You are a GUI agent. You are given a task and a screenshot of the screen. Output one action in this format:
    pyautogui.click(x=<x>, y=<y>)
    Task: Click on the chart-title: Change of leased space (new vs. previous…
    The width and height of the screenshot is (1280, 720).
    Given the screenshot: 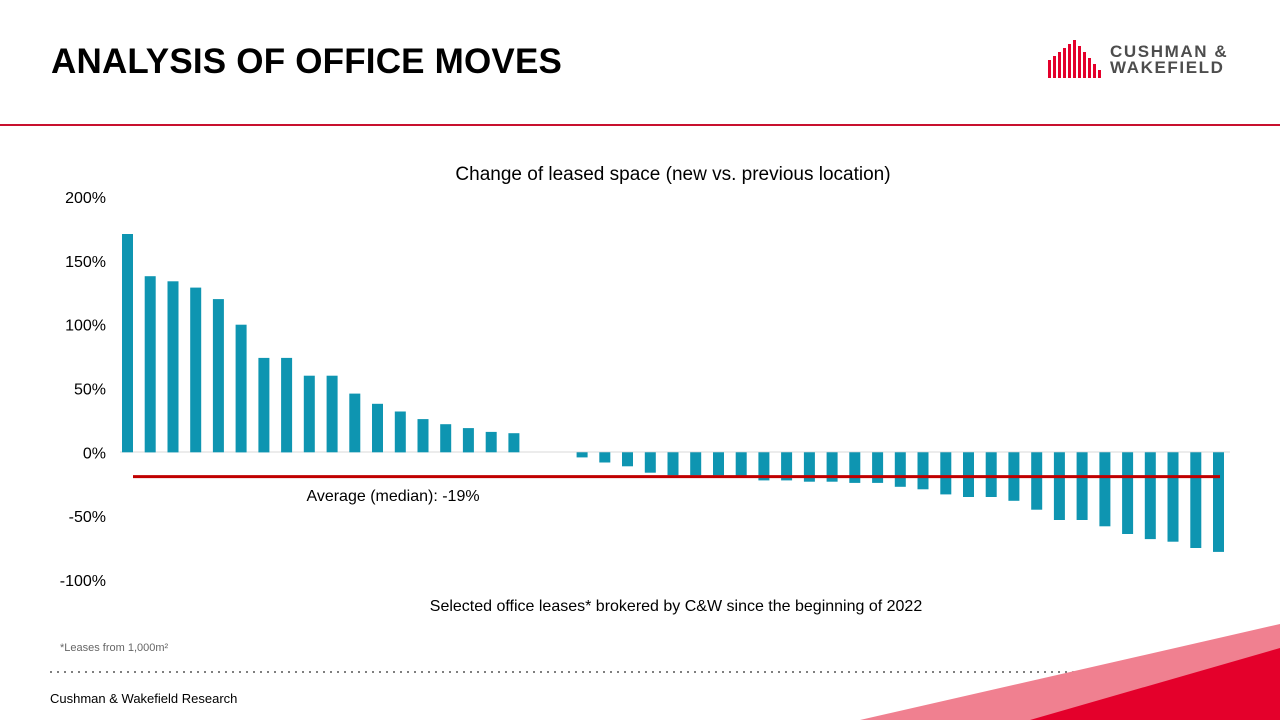 What is the action you would take?
    pyautogui.click(x=672, y=174)
    